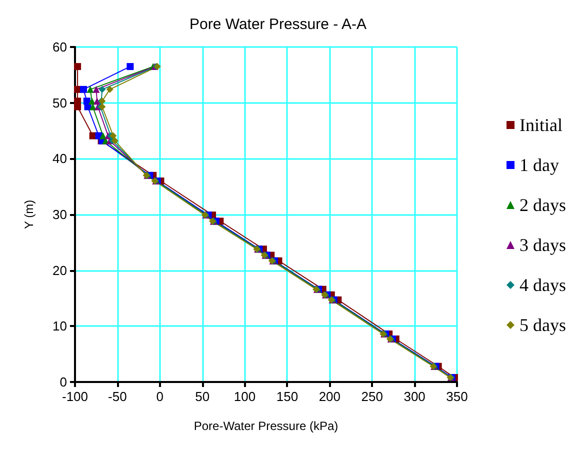 The image size is (584, 450). I want to click on x-tick-label: 350, so click(457, 396).